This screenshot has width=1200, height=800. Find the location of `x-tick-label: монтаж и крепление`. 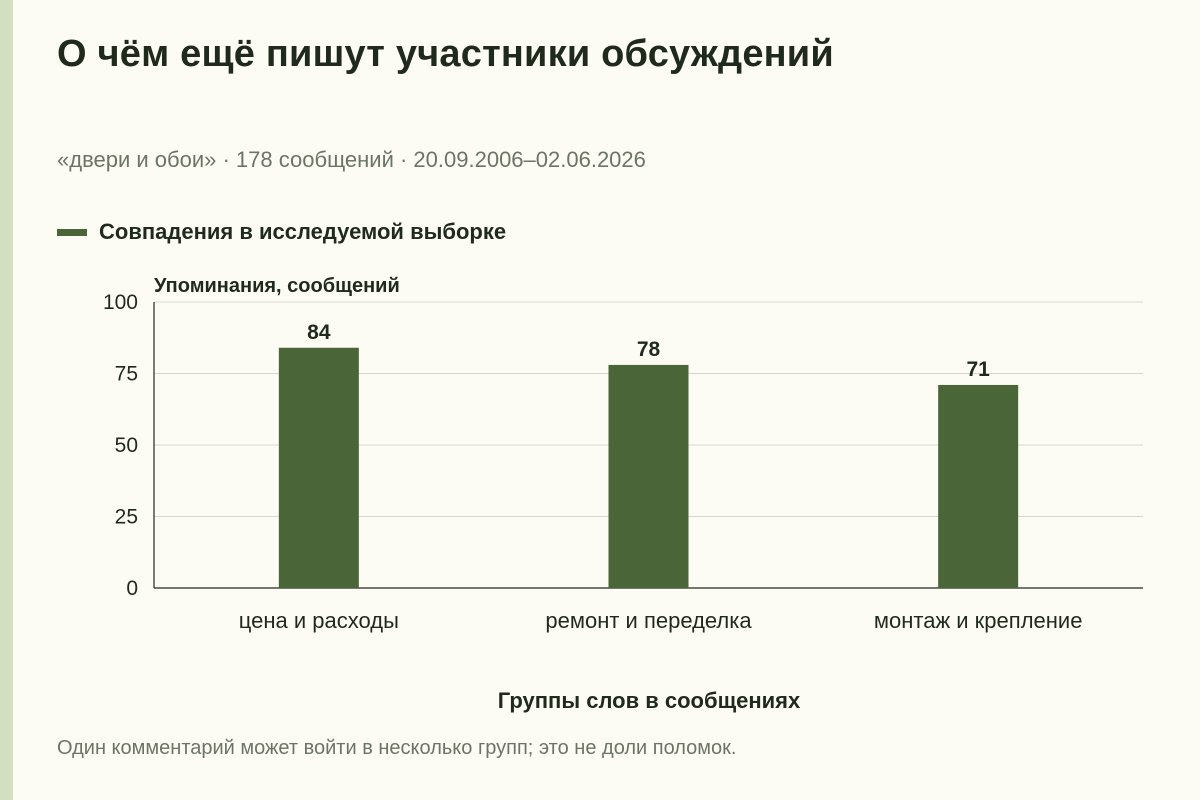

x-tick-label: монтаж и крепление is located at coordinates (978, 620).